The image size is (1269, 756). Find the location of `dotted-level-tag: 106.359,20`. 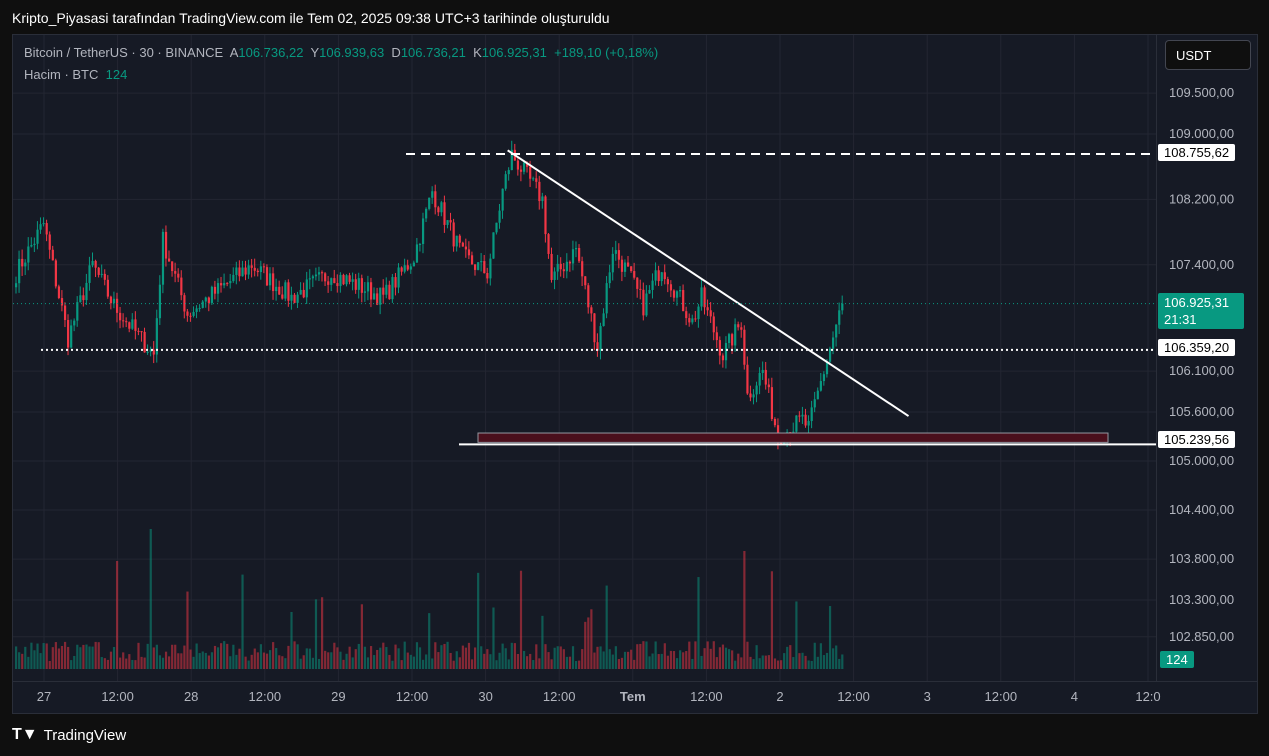

dotted-level-tag: 106.359,20 is located at coordinates (1197, 347).